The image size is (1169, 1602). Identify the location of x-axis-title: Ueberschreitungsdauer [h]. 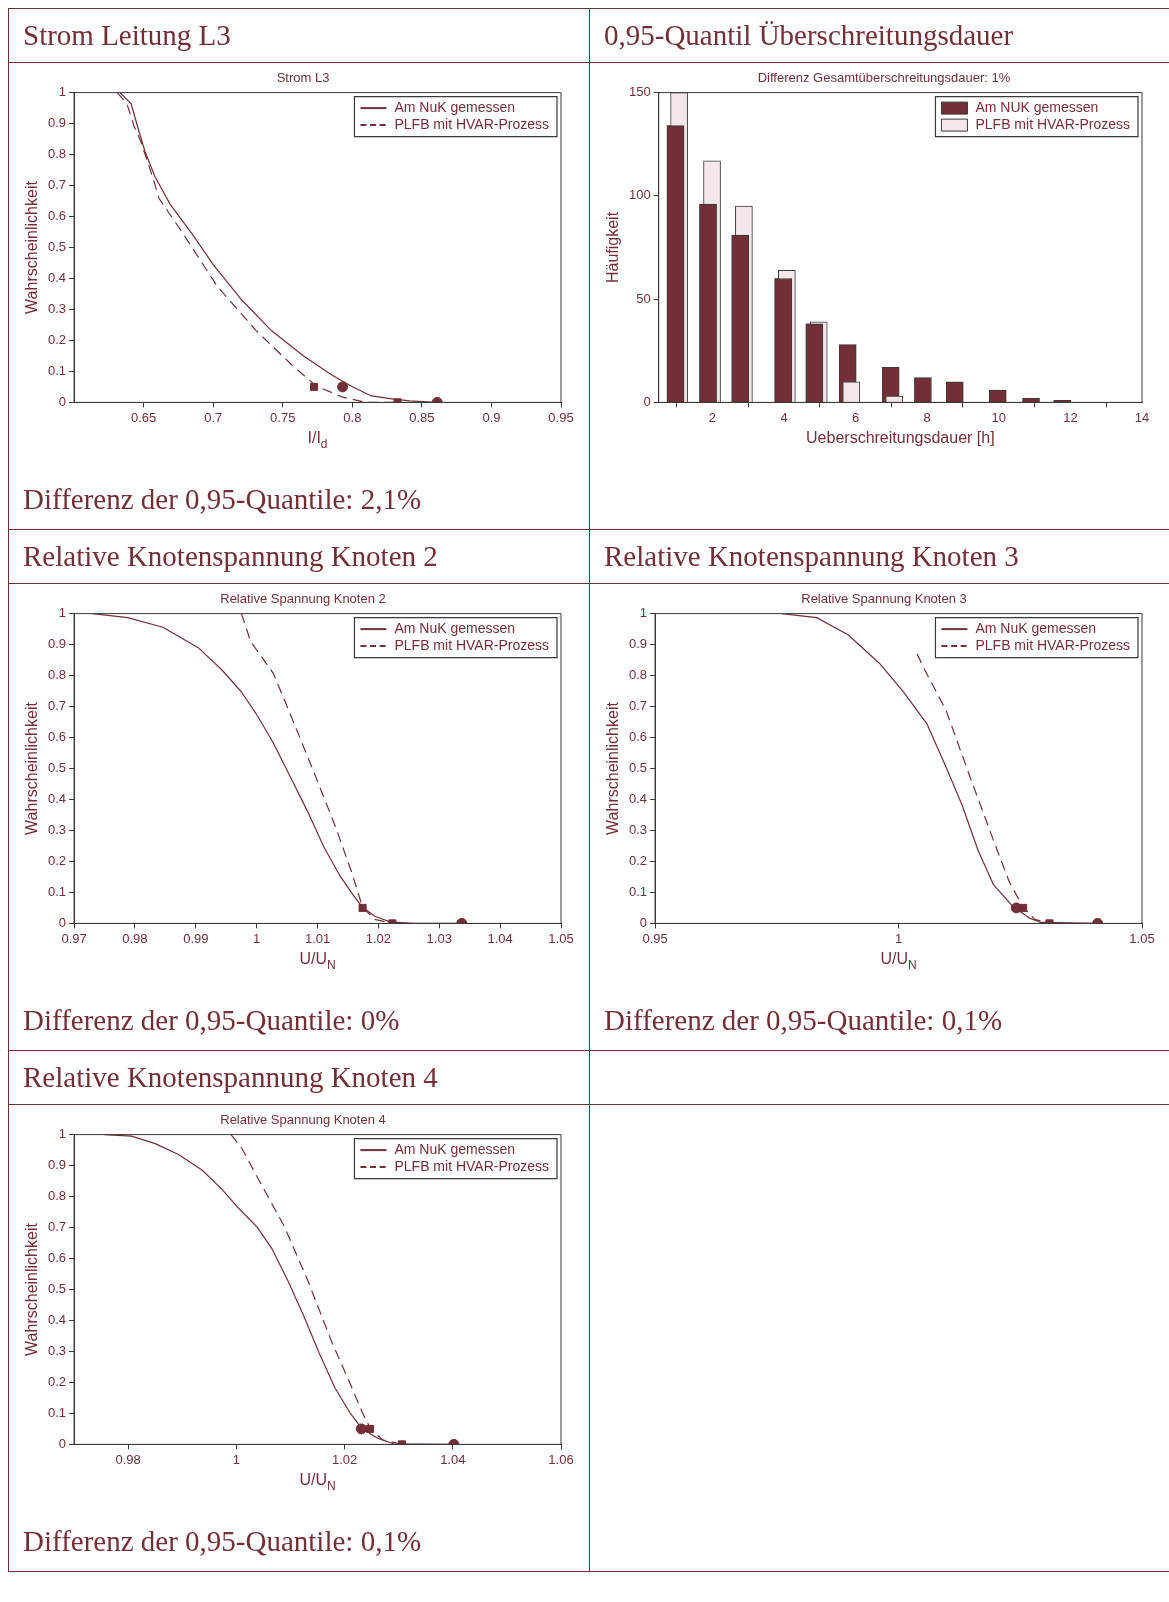
(900, 437).